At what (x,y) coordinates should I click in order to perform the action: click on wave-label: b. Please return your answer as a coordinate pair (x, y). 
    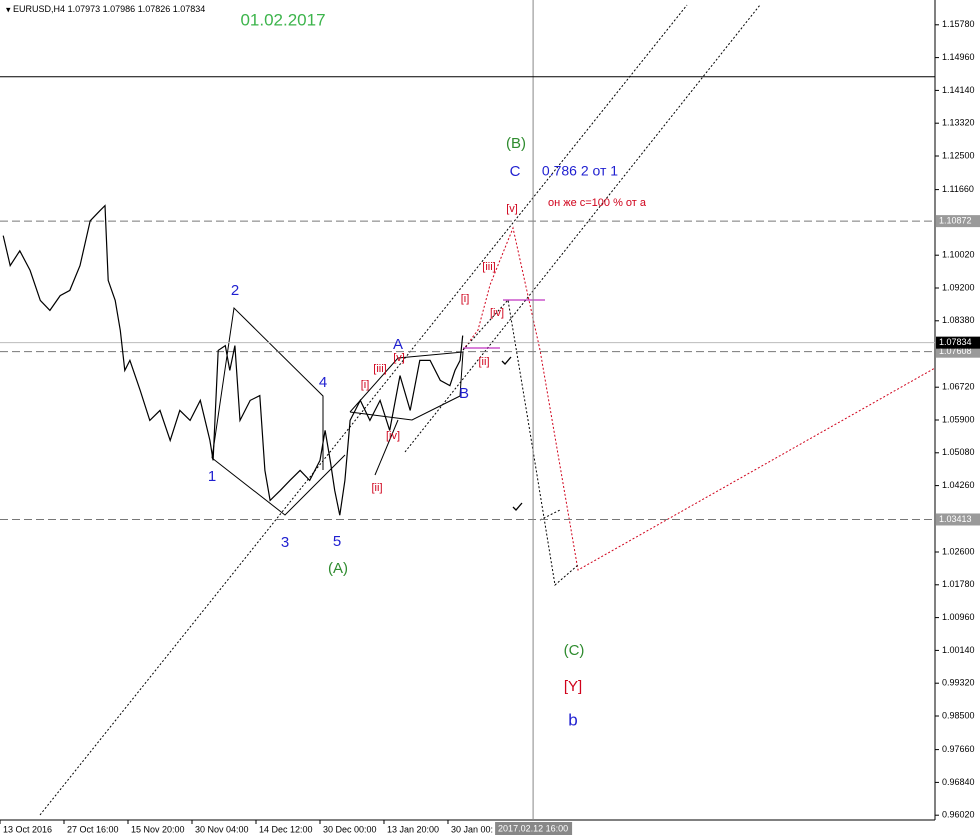
    Looking at the image, I should click on (572, 719).